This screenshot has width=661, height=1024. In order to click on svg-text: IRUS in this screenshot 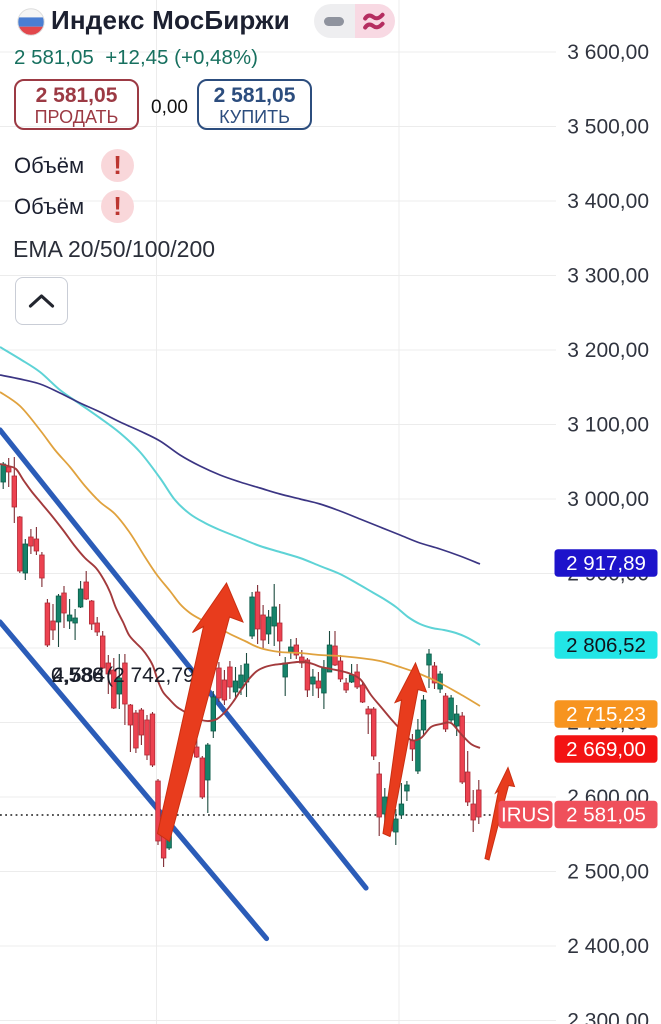, I will do `click(525, 814)`.